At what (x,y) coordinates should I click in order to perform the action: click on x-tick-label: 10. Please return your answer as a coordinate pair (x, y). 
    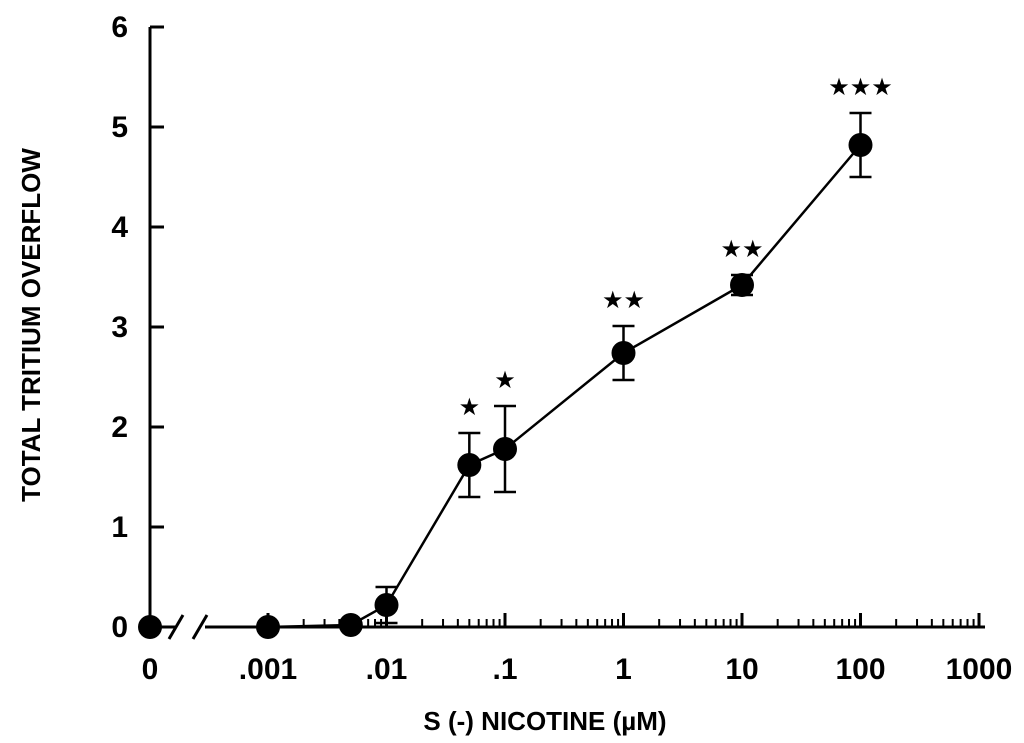
    Looking at the image, I should click on (741, 669).